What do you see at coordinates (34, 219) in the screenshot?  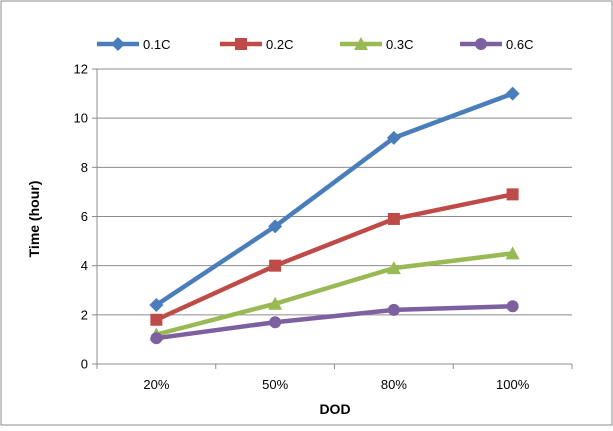 I see `y-axis-title: Time (hour)` at bounding box center [34, 219].